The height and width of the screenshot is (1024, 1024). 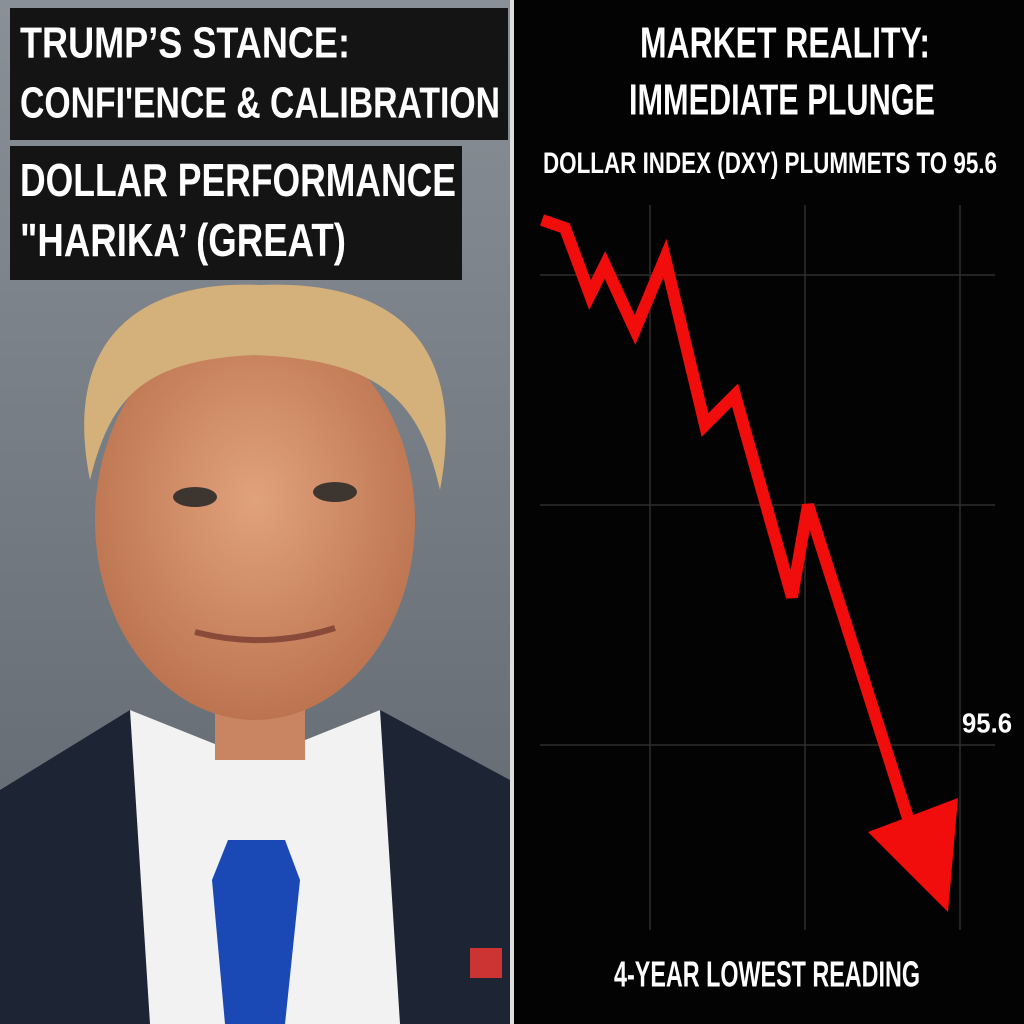 What do you see at coordinates (260, 103) in the screenshot?
I see `headline-line: CONFI'ENCE & CALIBRATION` at bounding box center [260, 103].